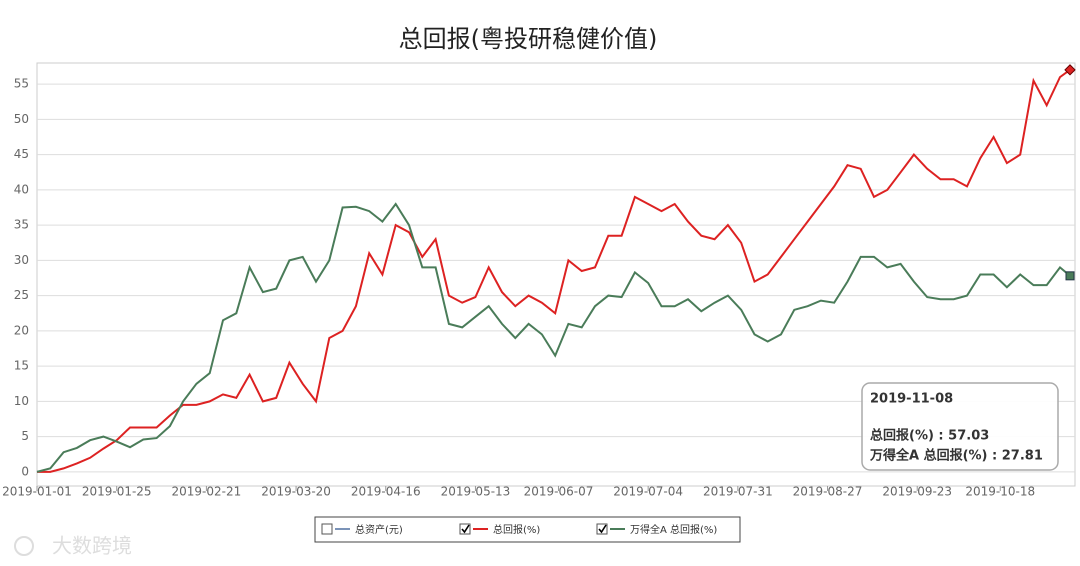 The width and height of the screenshot is (1080, 566). I want to click on legend: 总资产(元) 总回报(%) 万得全A 总回报(%), so click(519, 529).